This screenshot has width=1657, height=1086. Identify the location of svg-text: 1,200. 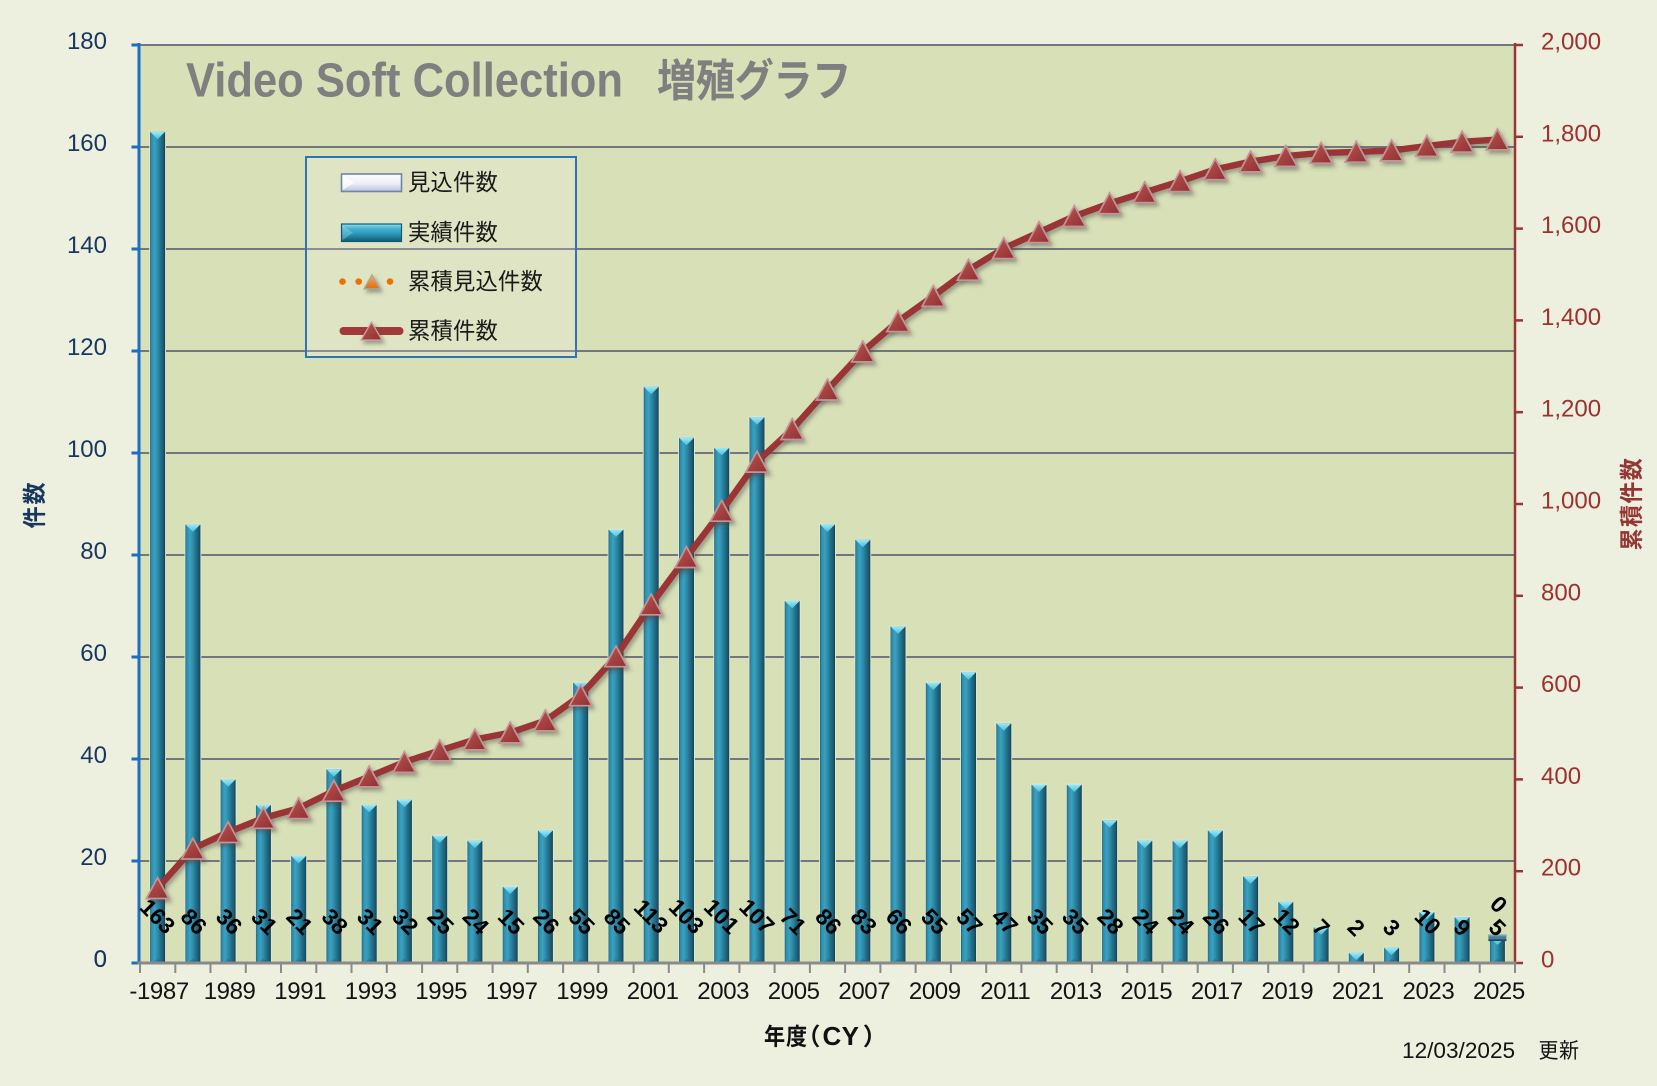
(1571, 409).